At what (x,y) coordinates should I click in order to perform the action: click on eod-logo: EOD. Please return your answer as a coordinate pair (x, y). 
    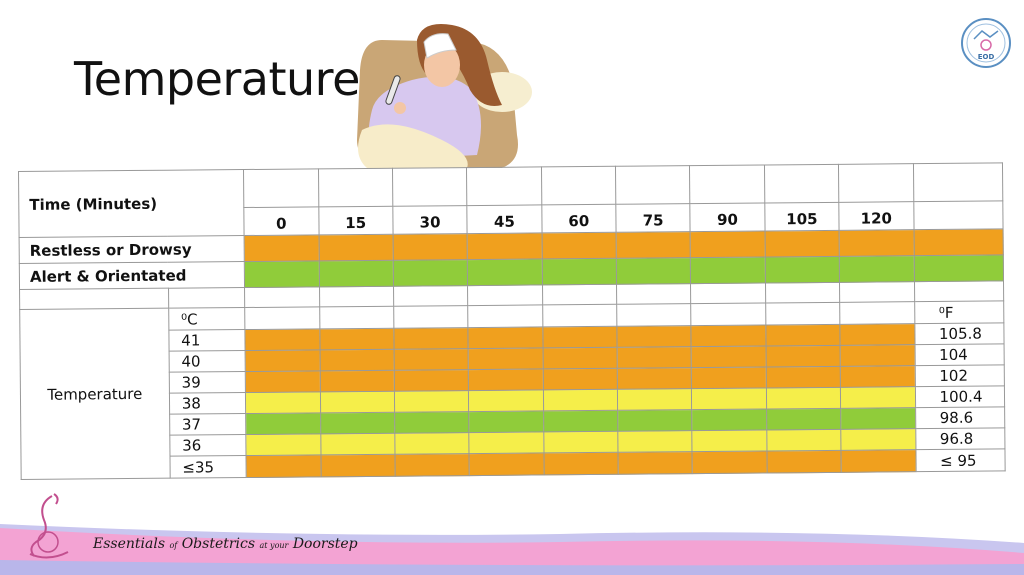
    Looking at the image, I should click on (986, 43).